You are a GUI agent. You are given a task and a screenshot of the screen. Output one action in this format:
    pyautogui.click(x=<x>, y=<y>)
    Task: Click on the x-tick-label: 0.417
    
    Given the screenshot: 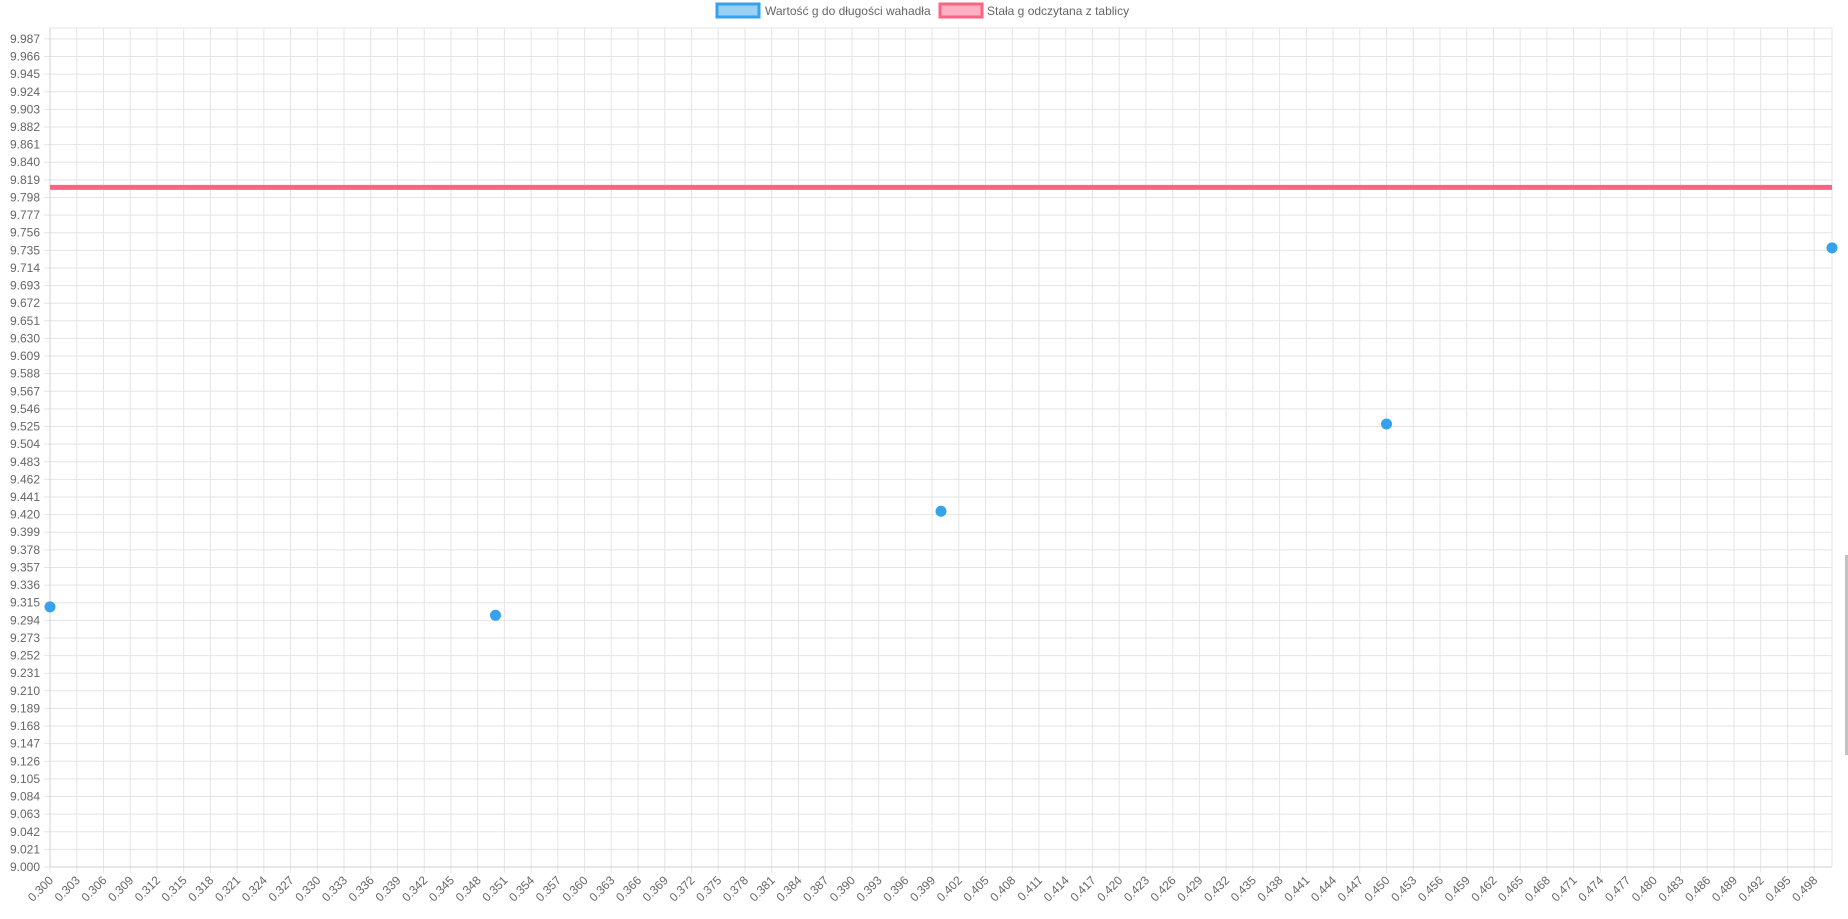 What is the action you would take?
    pyautogui.click(x=1082, y=888)
    